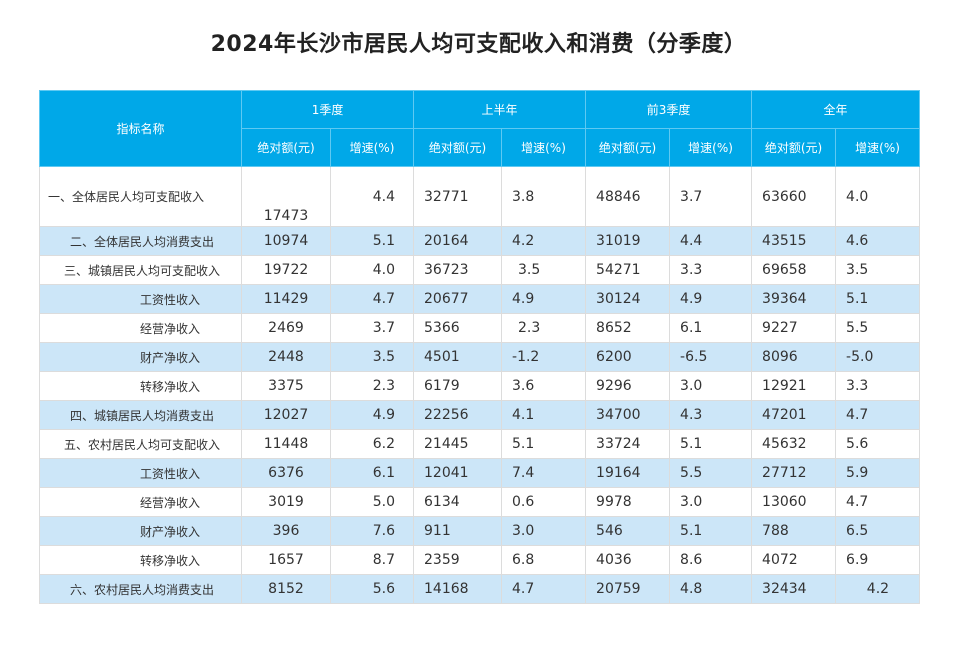  What do you see at coordinates (544, 241) in the screenshot?
I see `value-cell: 4.2` at bounding box center [544, 241].